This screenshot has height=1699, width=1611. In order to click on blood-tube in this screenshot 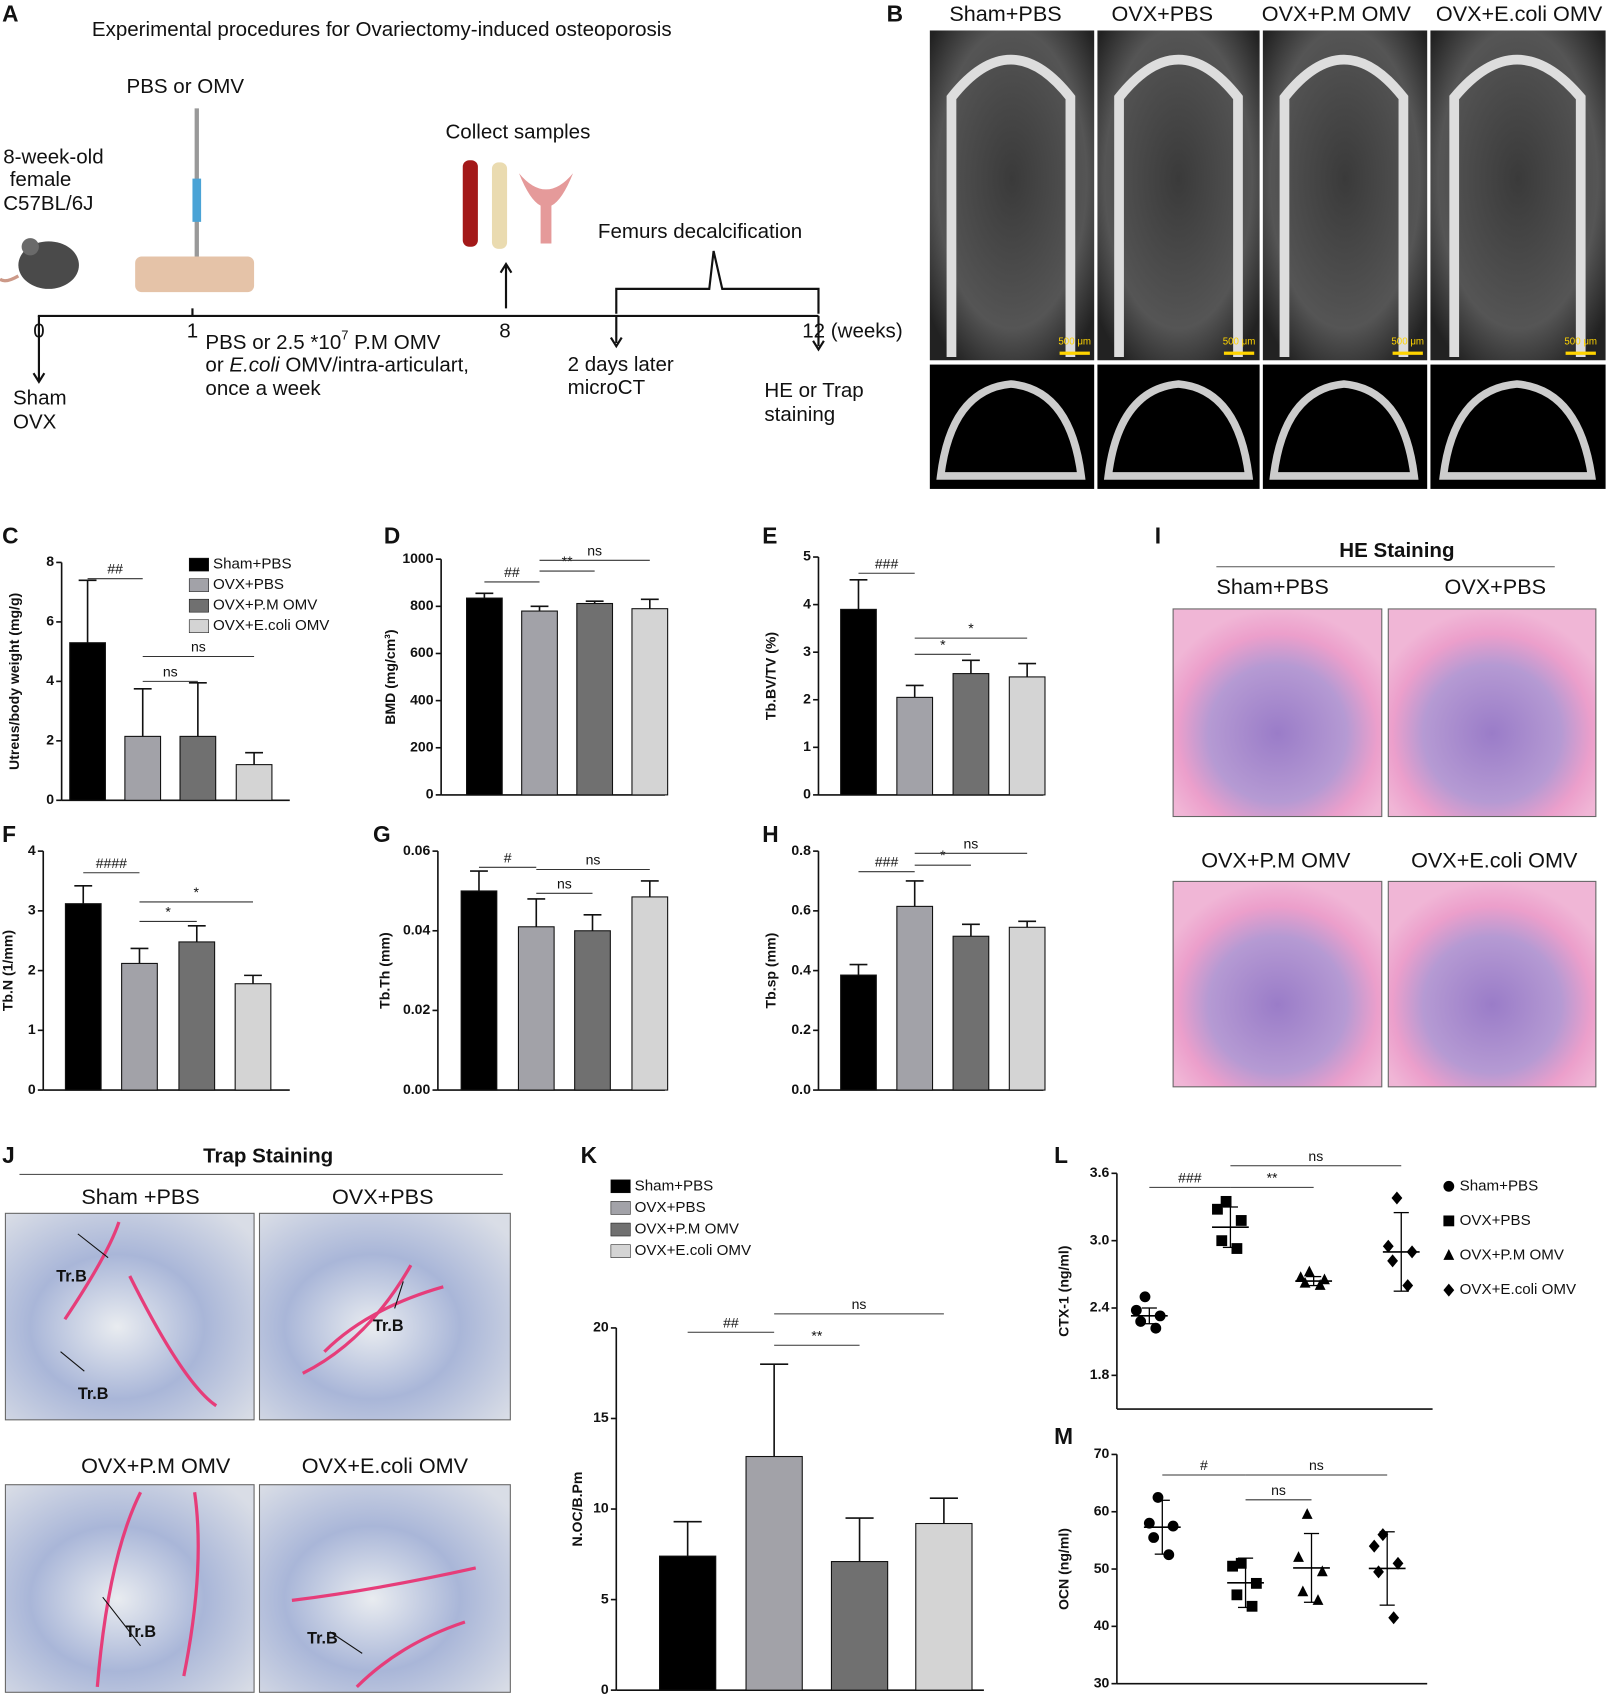, I will do `click(470, 203)`.